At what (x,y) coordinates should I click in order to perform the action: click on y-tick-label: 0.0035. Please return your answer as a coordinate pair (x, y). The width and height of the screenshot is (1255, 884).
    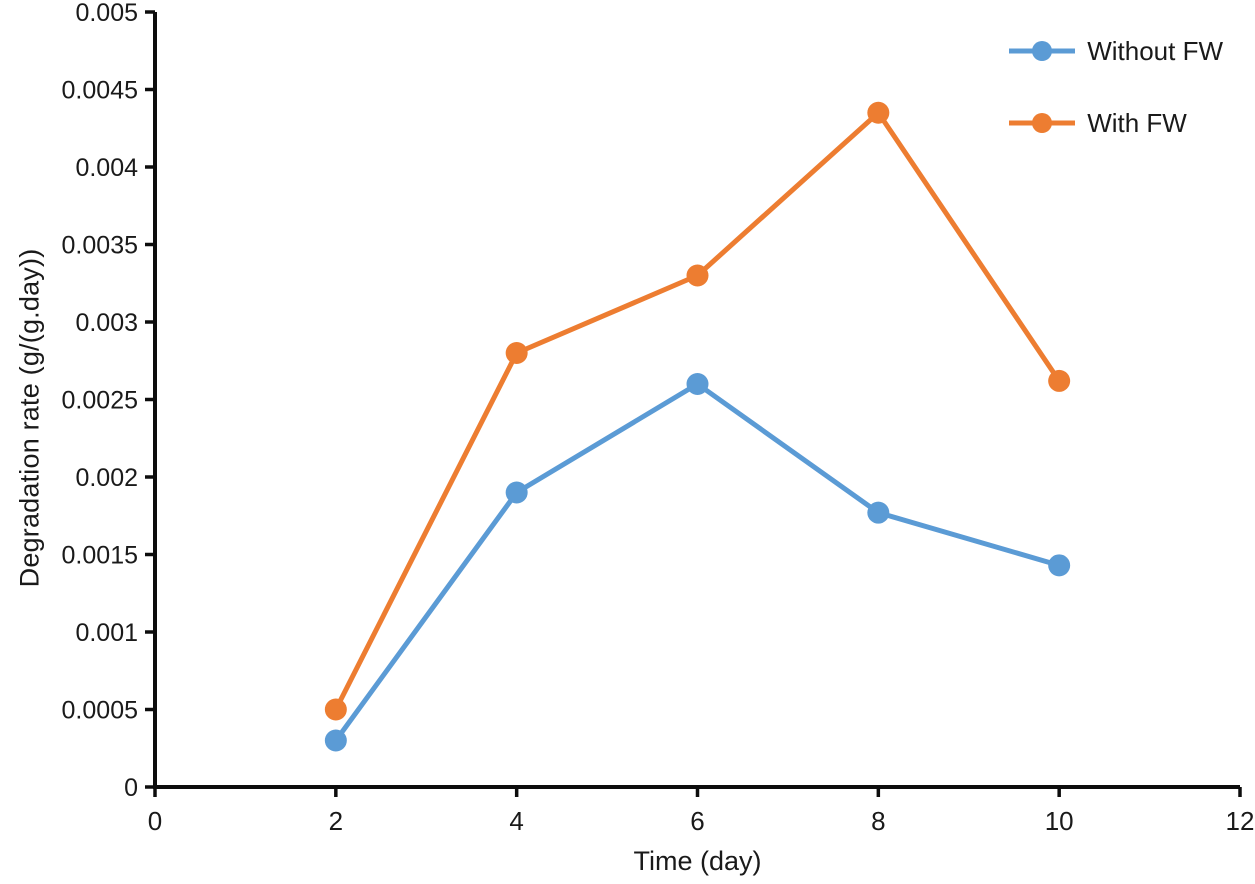
    Looking at the image, I should click on (100, 246).